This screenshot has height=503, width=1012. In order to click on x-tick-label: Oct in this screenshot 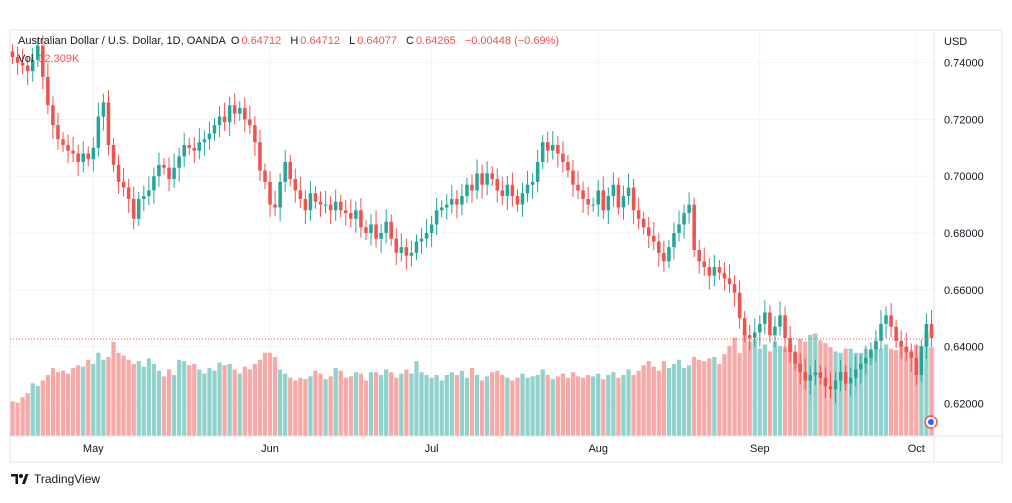, I will do `click(916, 449)`.